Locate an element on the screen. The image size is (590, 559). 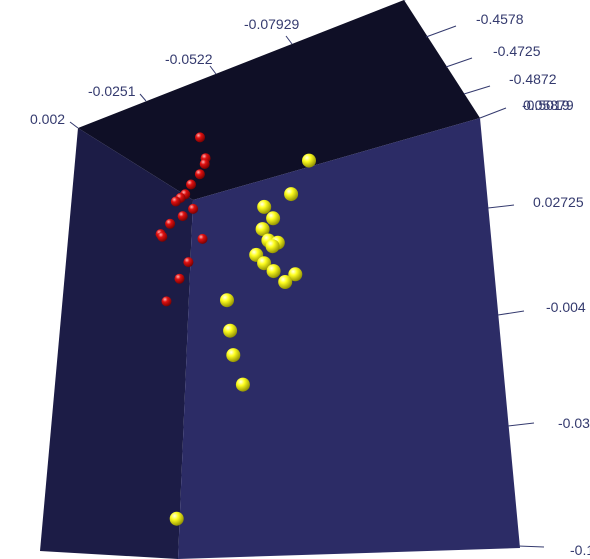
tick-label: -0.4725 is located at coordinates (517, 51).